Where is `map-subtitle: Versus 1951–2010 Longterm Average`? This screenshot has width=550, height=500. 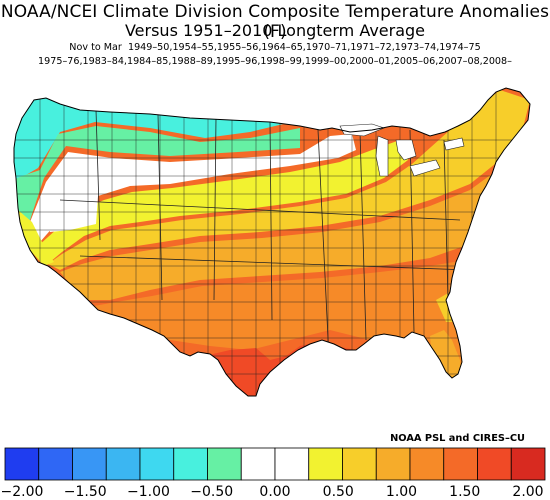 map-subtitle: Versus 1951–2010 Longterm Average is located at coordinates (275, 30).